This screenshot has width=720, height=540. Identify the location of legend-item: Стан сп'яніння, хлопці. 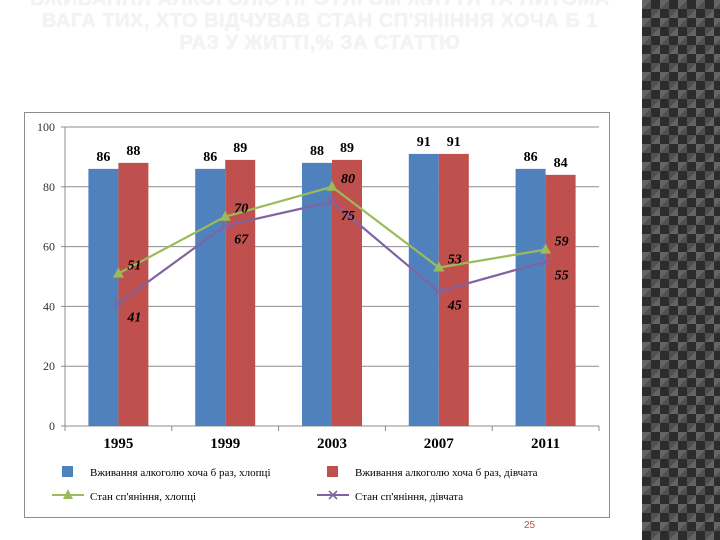
(124, 496).